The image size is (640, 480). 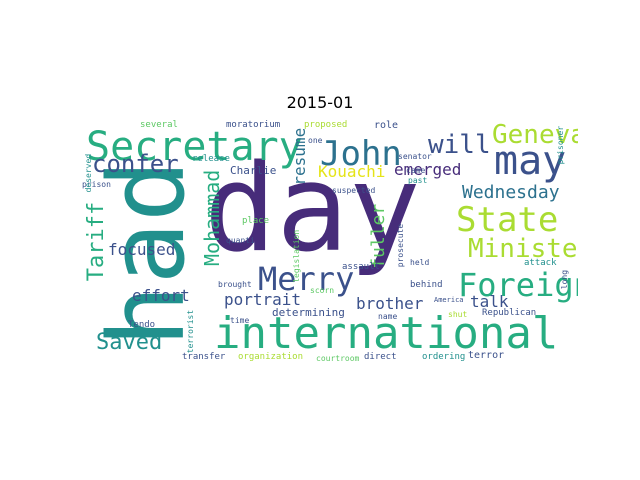 What do you see at coordinates (315, 140) in the screenshot?
I see `cloud-word-one: one` at bounding box center [315, 140].